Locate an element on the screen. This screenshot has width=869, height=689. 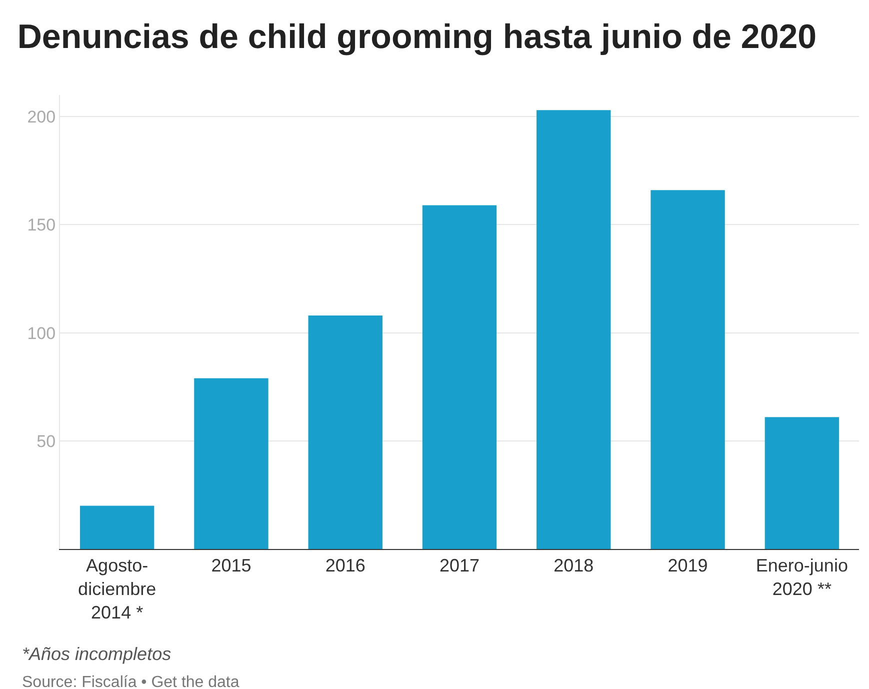
x-tick-label: 2016 is located at coordinates (345, 566).